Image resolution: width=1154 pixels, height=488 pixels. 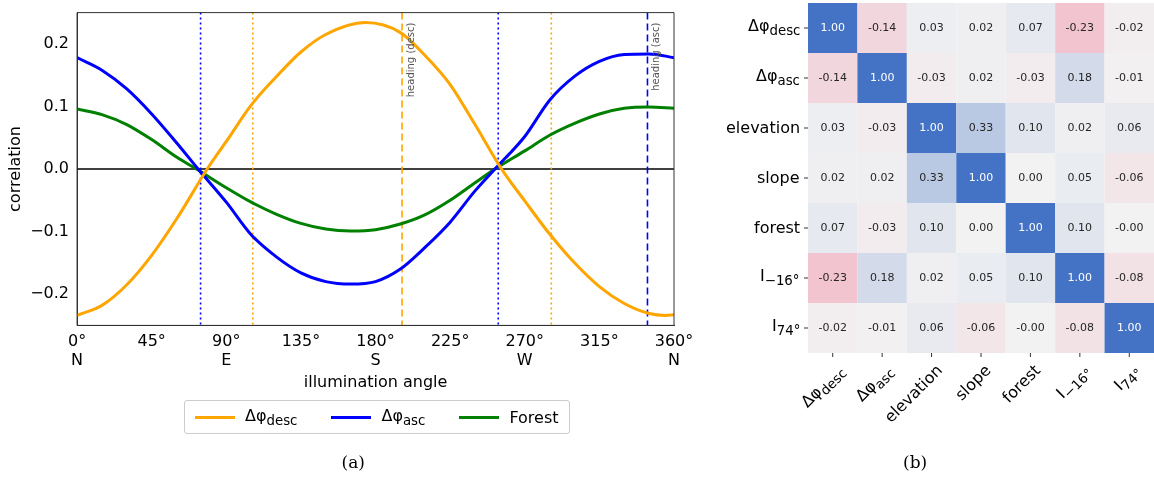 I want to click on legend-label: Δφ$_{asc}$, so click(x=403, y=417).